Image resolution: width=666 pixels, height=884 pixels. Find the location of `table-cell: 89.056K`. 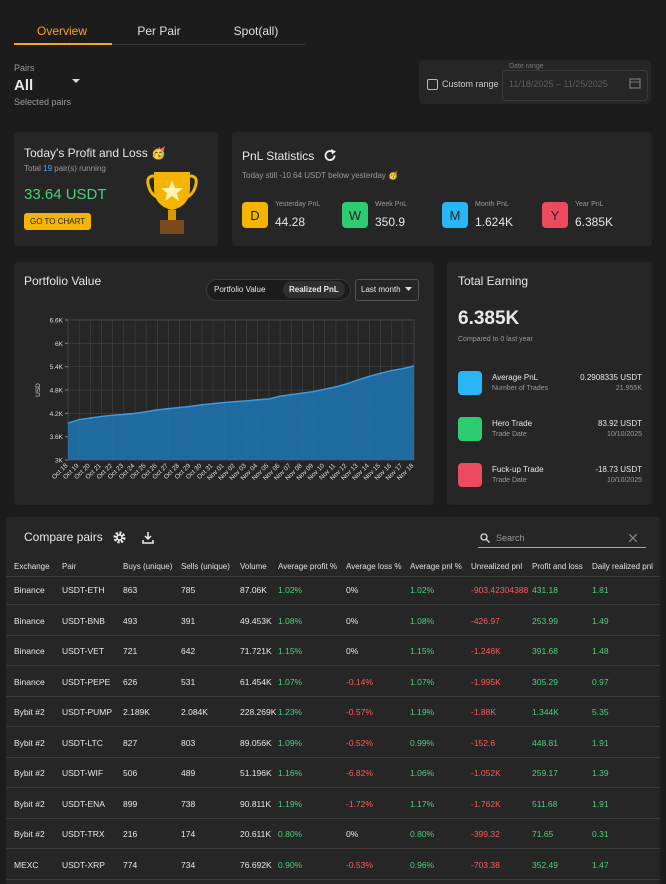

table-cell: 89.056K is located at coordinates (256, 742).